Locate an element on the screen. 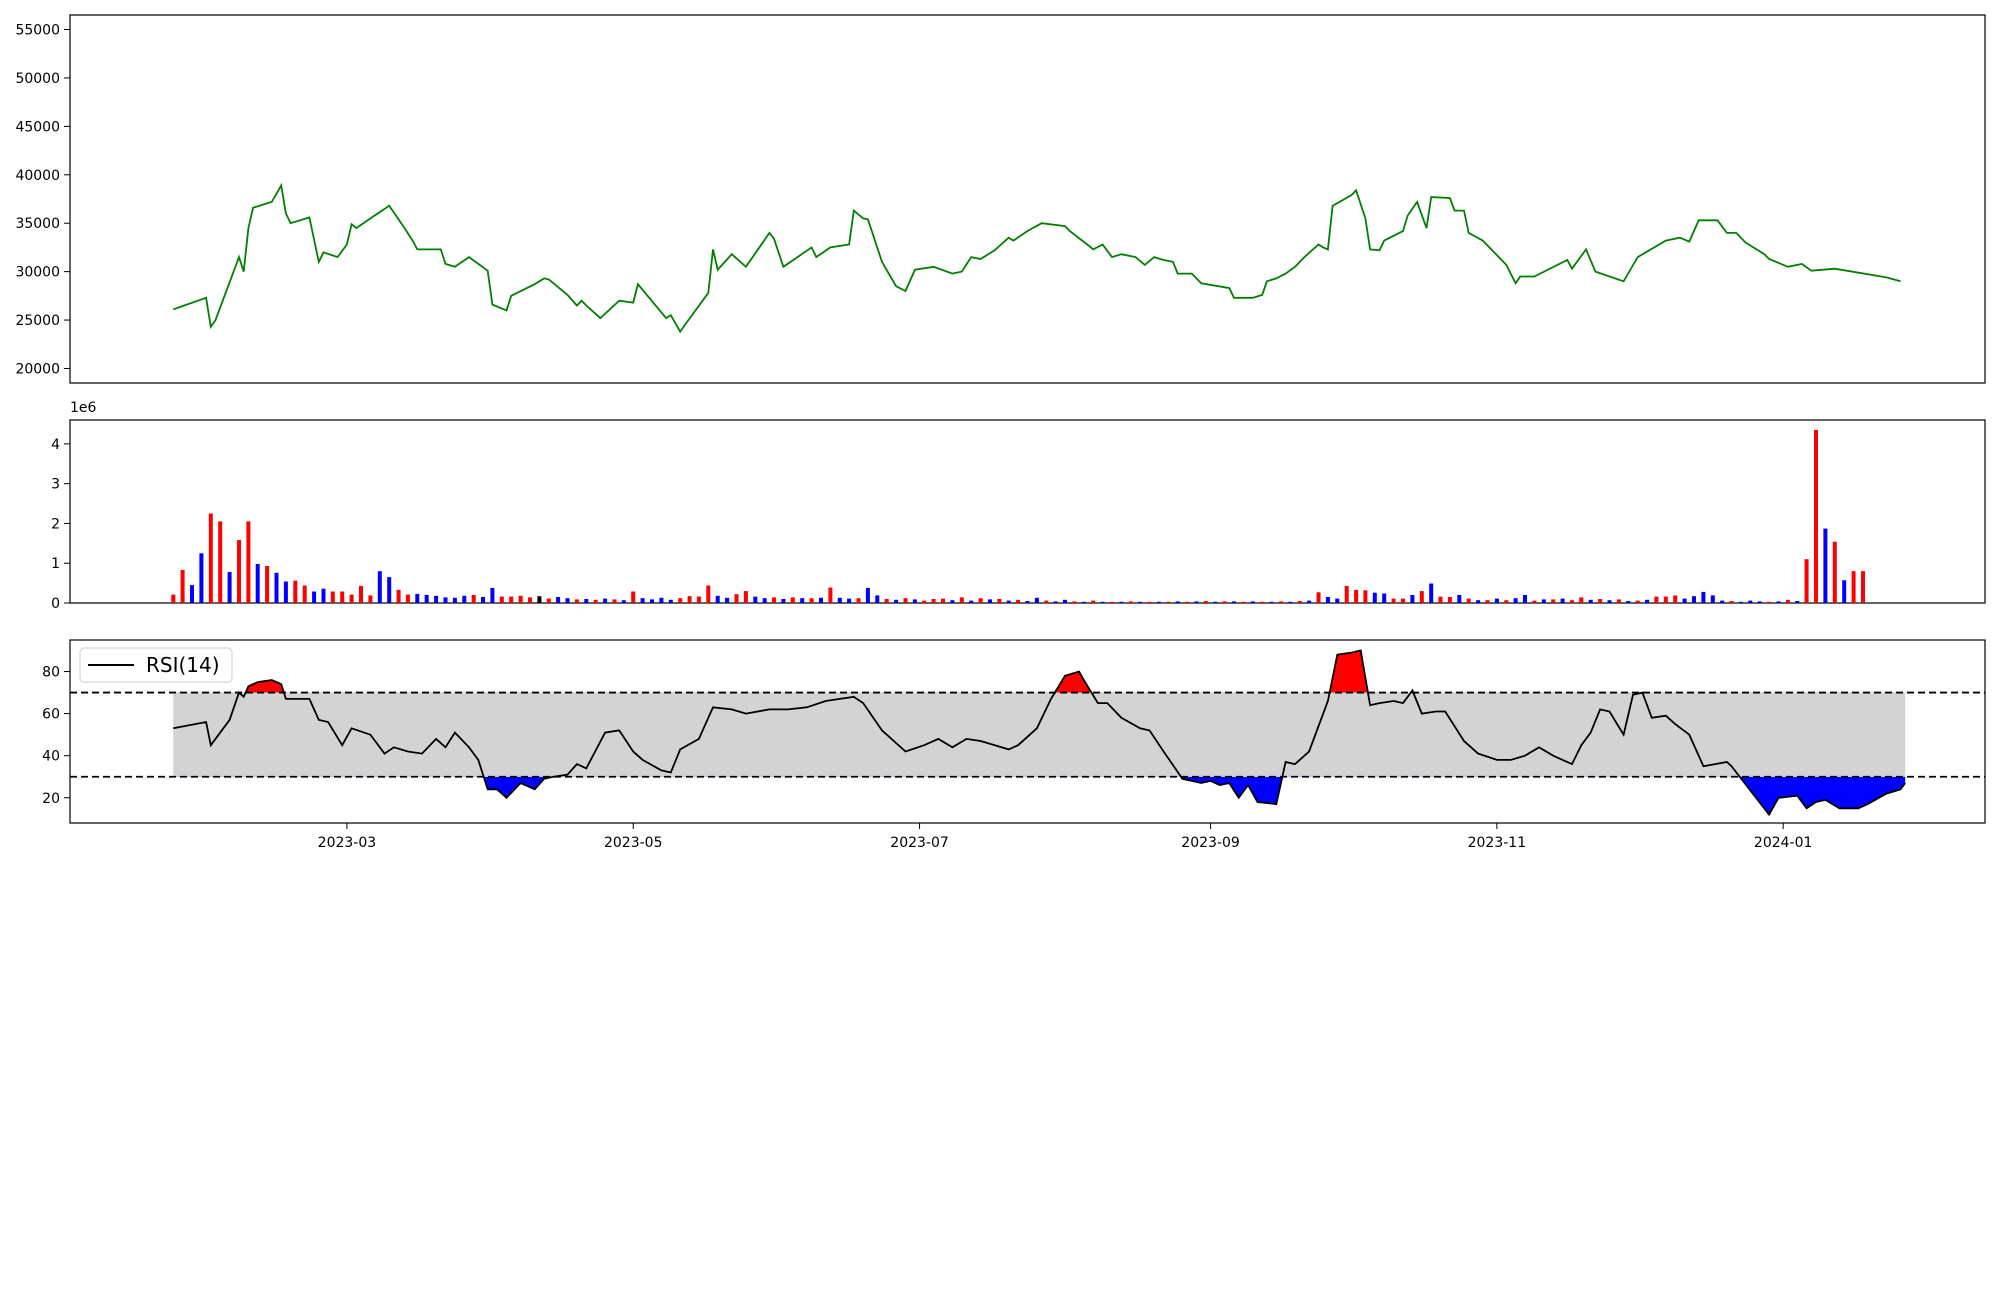 Image resolution: width=2000 pixels, height=1300 pixels. volume-ytick-label: 0 is located at coordinates (55, 604).